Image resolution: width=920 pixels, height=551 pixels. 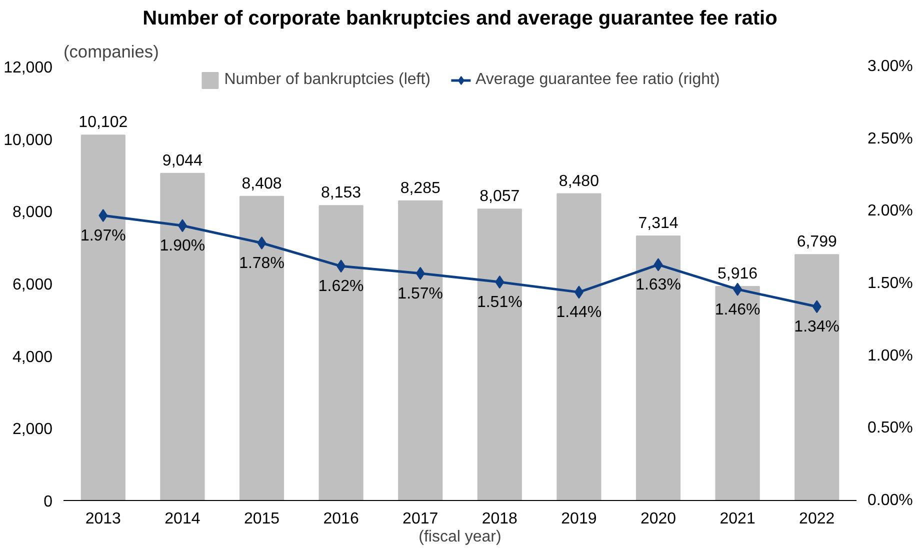 I want to click on x-tick-label: 2017, so click(x=420, y=519).